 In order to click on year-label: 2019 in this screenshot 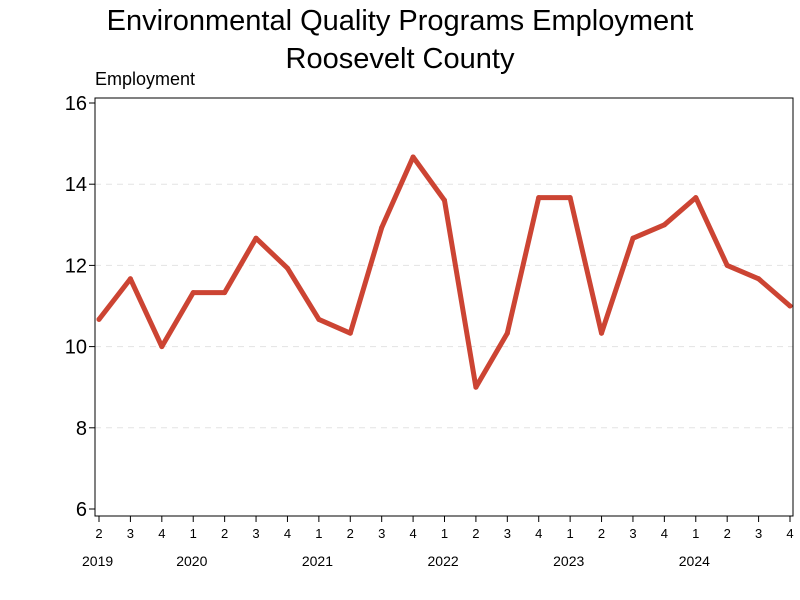, I will do `click(97, 561)`.